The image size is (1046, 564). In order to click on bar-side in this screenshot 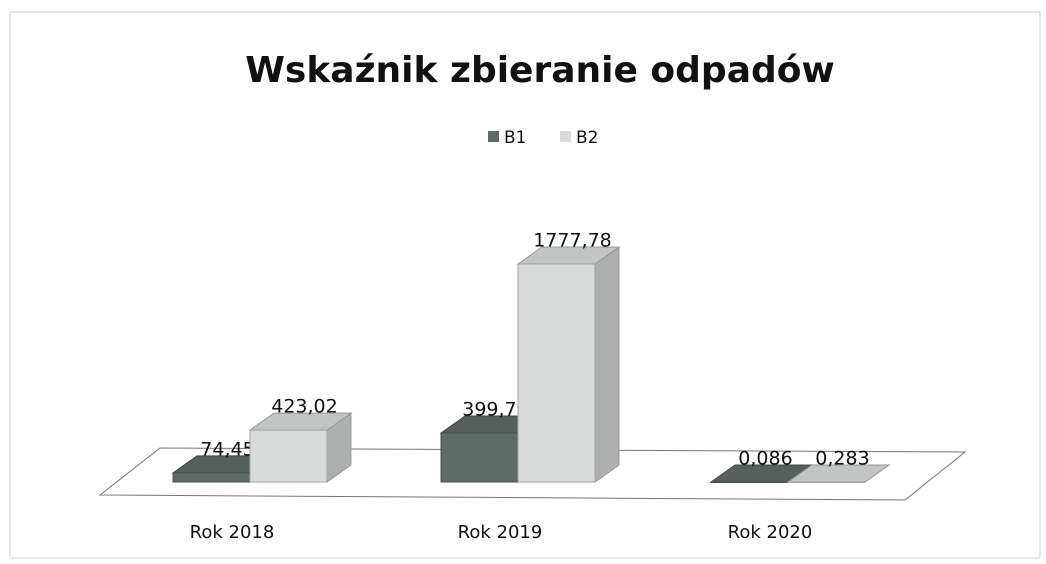, I will do `click(607, 364)`.